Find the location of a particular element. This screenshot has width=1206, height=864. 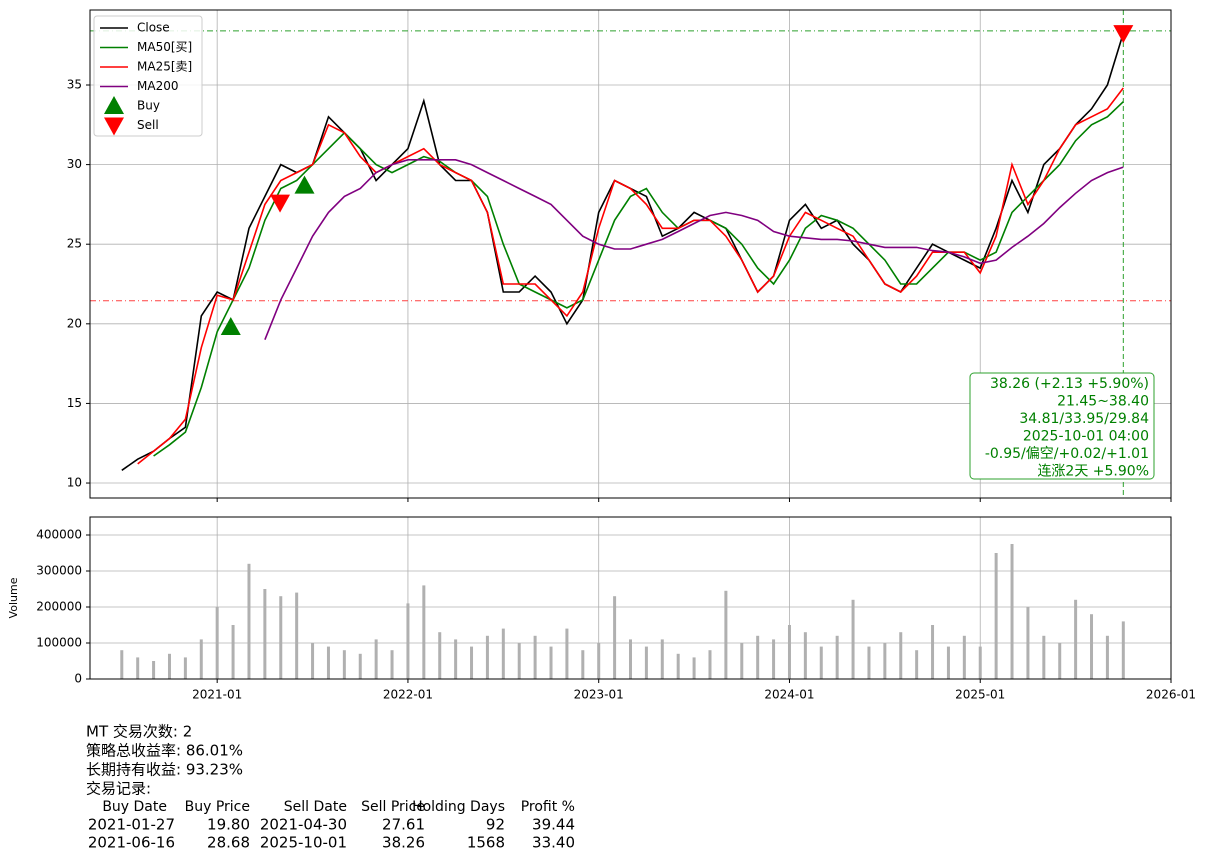

table-header: Holding Days is located at coordinates (458, 807).